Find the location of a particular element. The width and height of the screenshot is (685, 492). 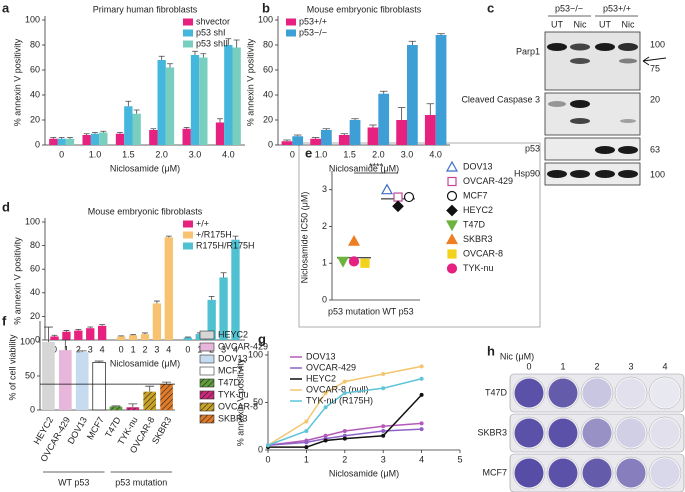

lane-label: UT is located at coordinates (605, 24).